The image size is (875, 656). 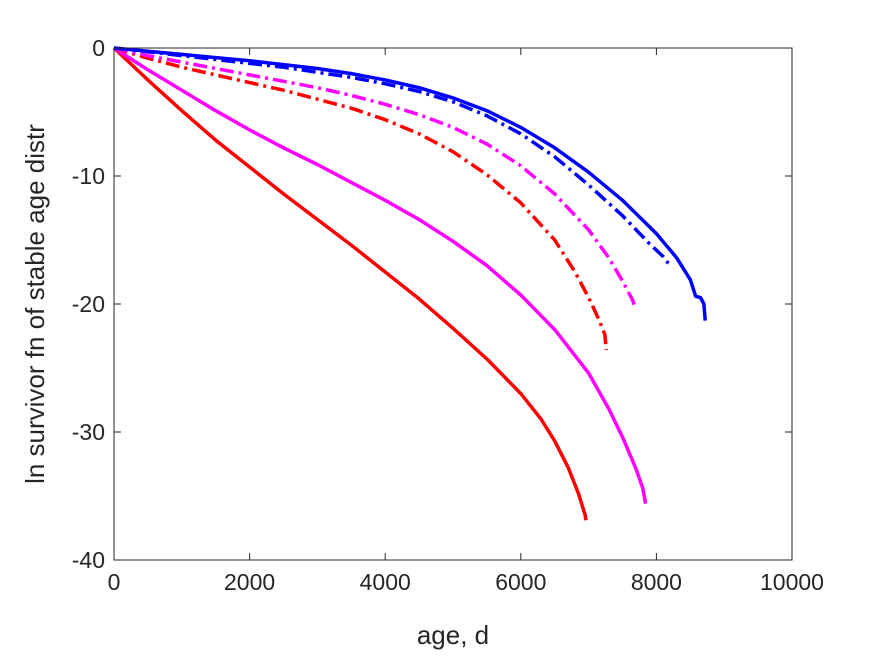 What do you see at coordinates (35, 304) in the screenshot?
I see `y-axis-label: ln survivor fn of stable age distr` at bounding box center [35, 304].